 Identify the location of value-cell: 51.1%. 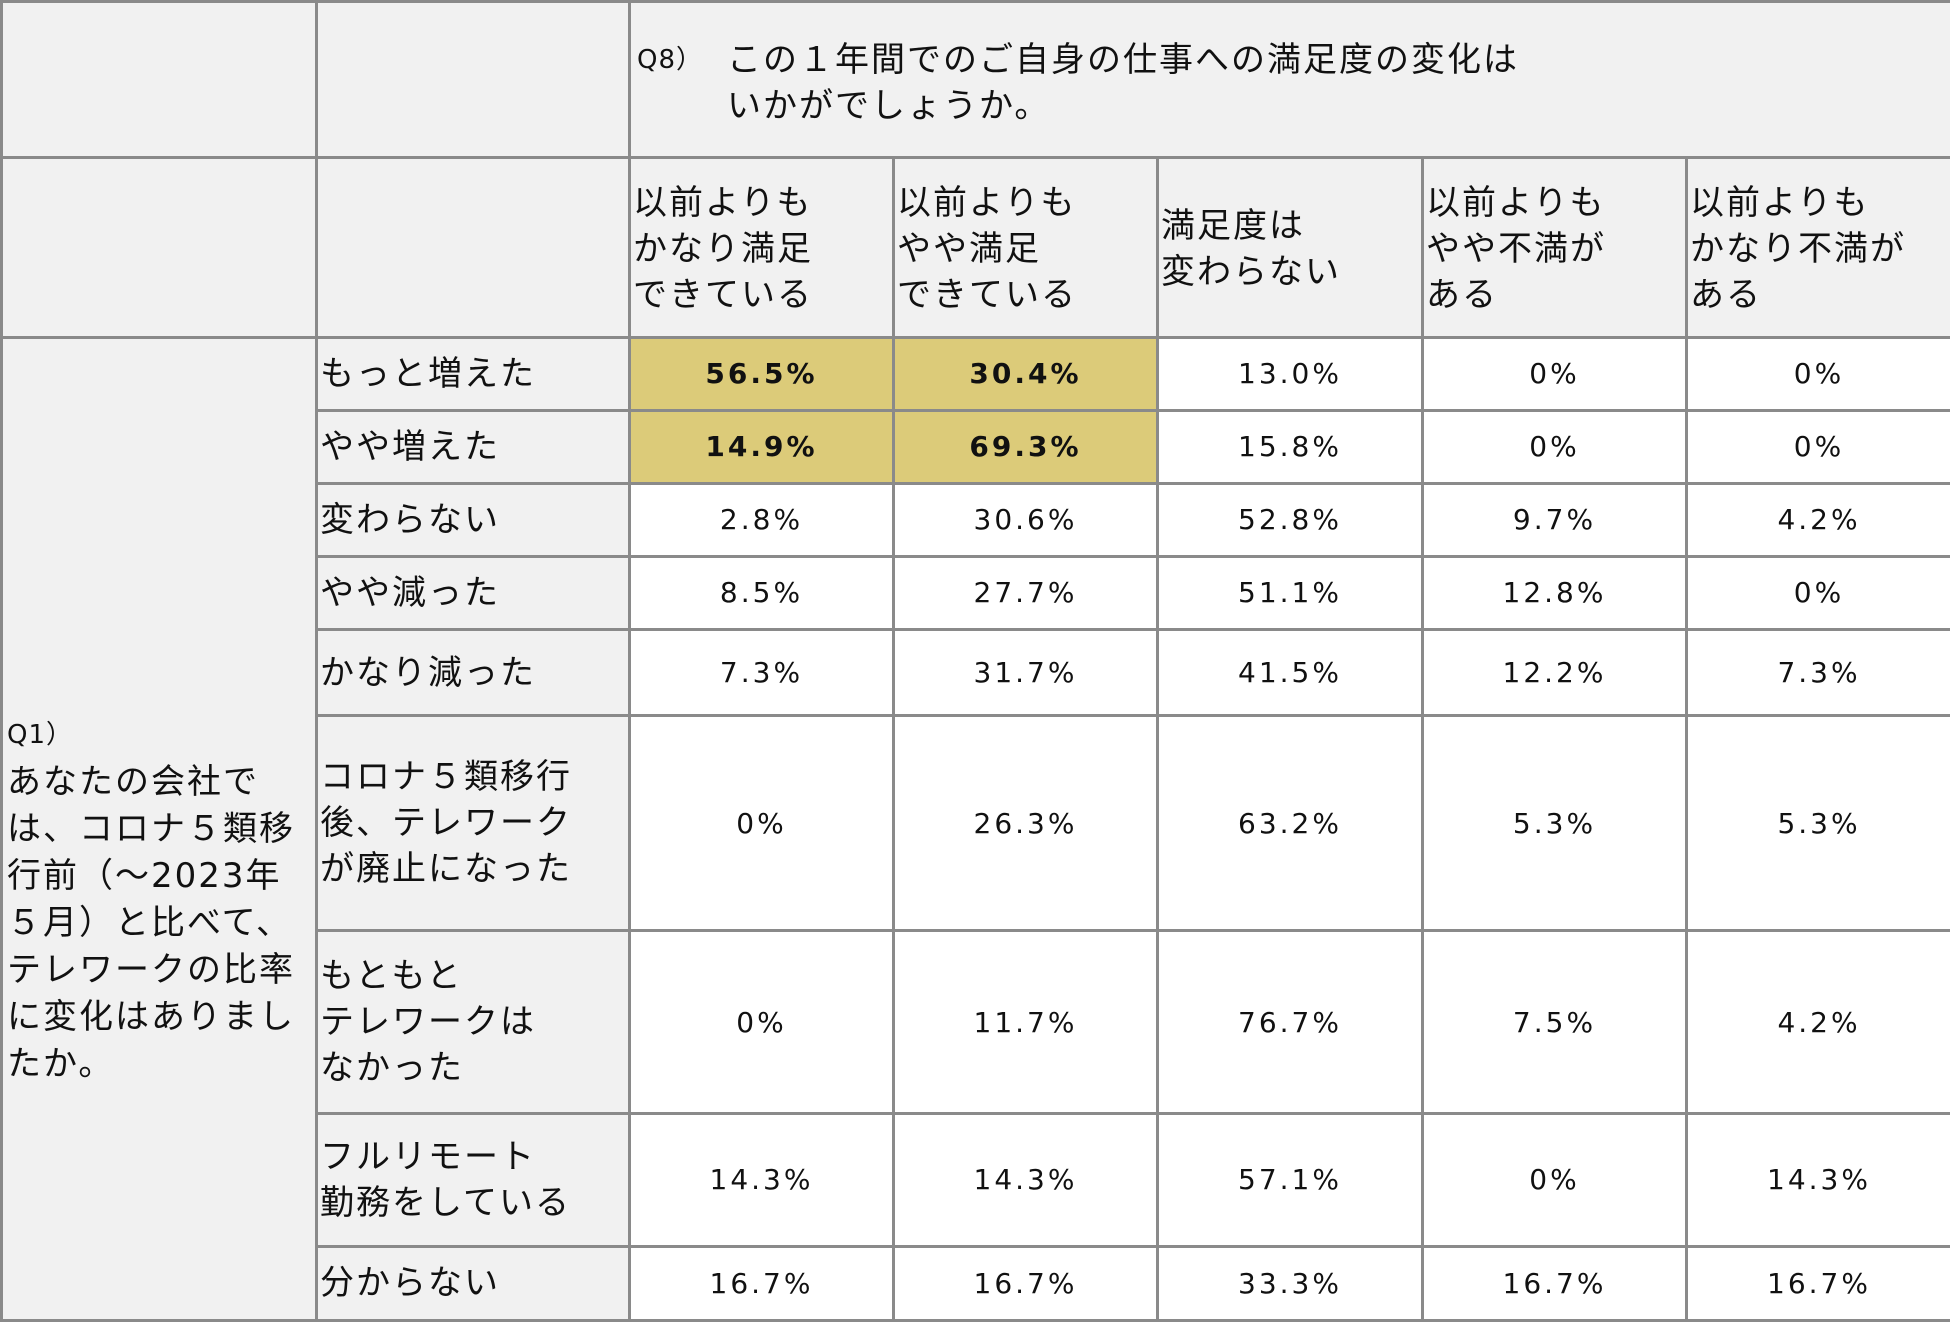
(1290, 592).